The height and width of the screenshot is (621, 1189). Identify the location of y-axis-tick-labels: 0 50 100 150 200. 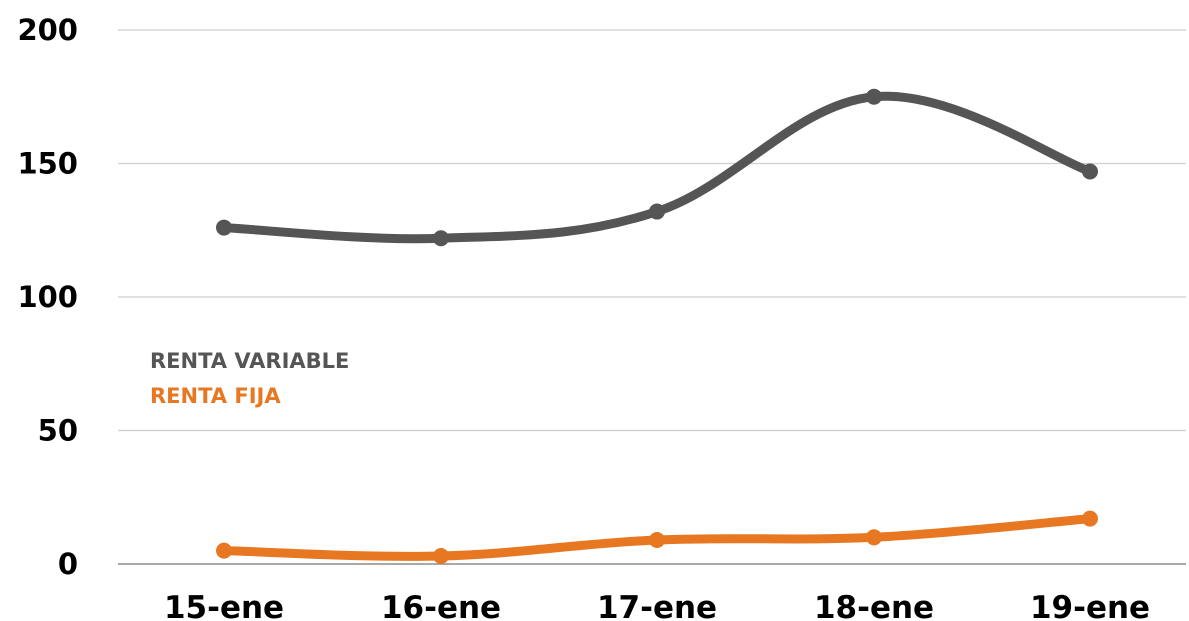
(47, 297).